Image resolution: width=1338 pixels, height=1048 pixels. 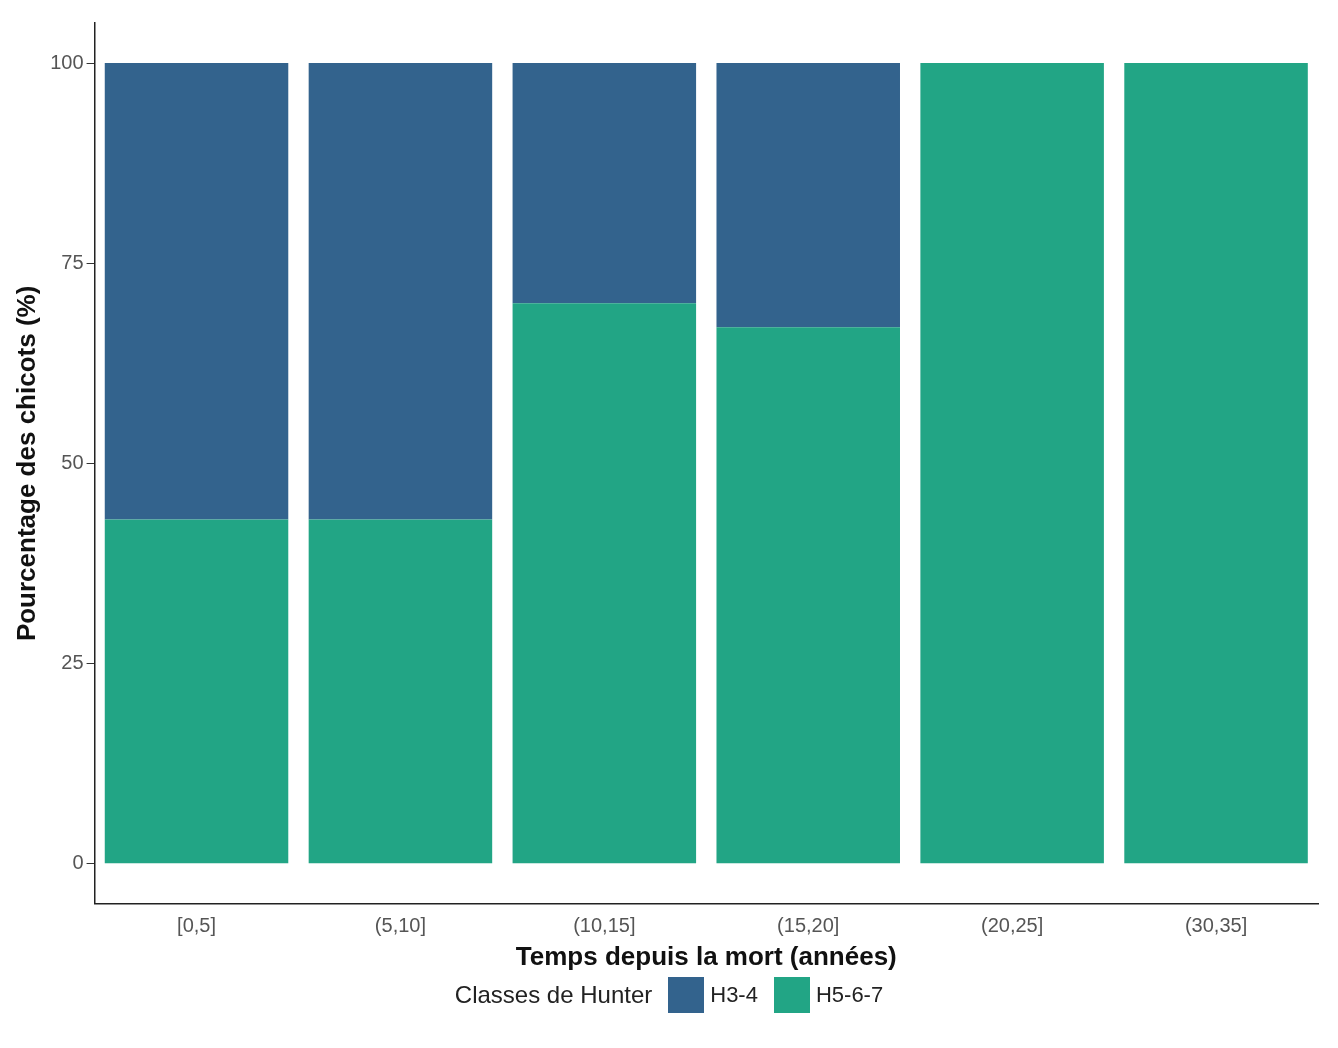 What do you see at coordinates (706, 955) in the screenshot?
I see `x-axis-title: Temps depuis la mort (années)` at bounding box center [706, 955].